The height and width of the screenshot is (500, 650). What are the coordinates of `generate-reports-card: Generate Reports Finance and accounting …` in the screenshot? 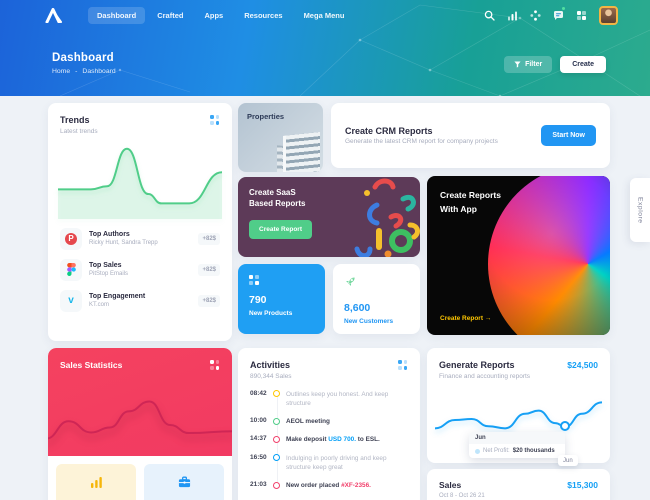 It's located at (518, 407).